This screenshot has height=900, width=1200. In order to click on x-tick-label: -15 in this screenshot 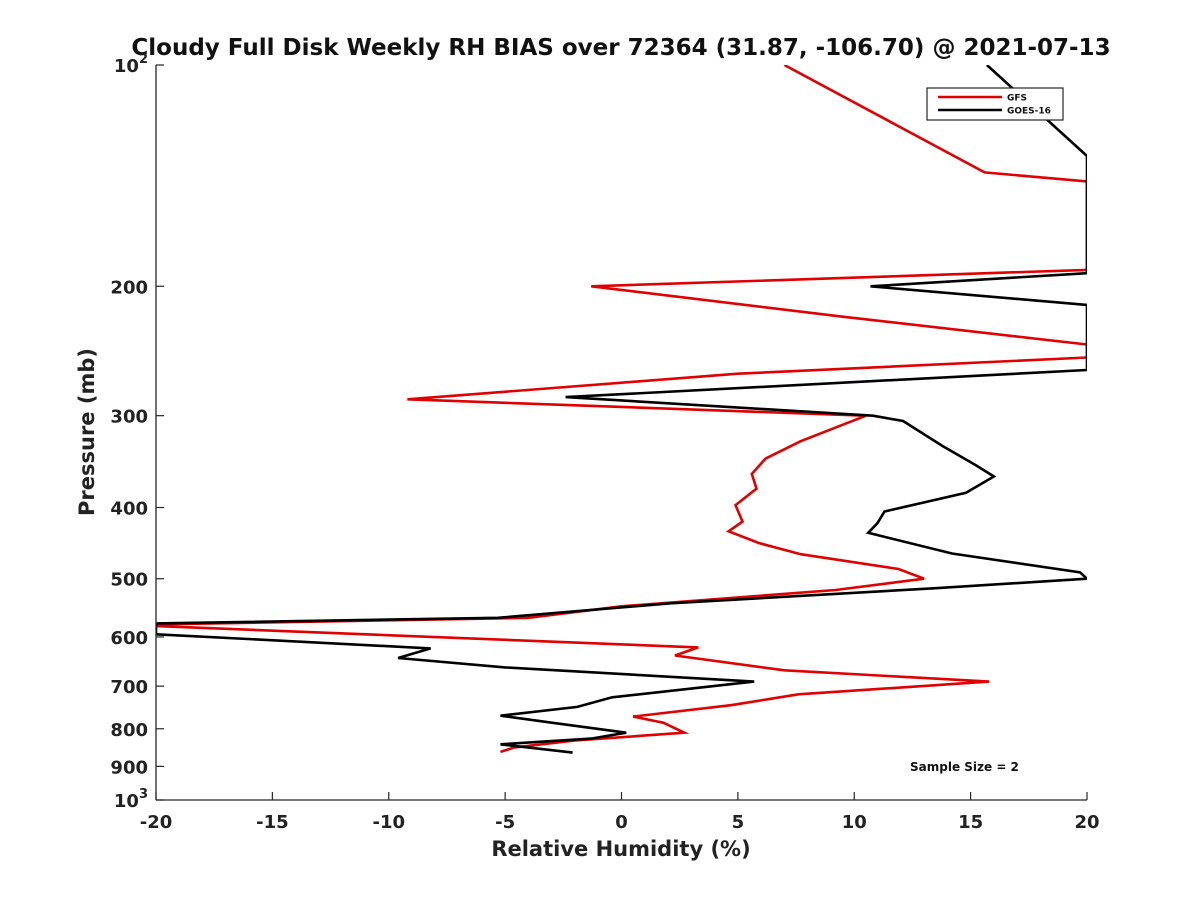, I will do `click(272, 822)`.